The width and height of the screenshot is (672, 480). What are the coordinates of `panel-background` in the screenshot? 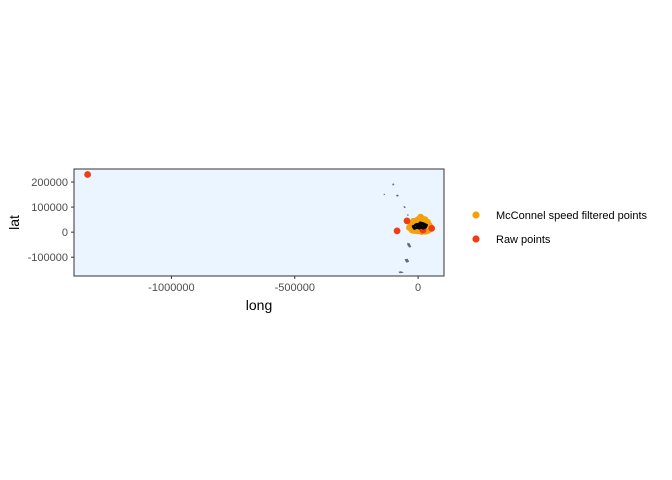 It's located at (259, 222).